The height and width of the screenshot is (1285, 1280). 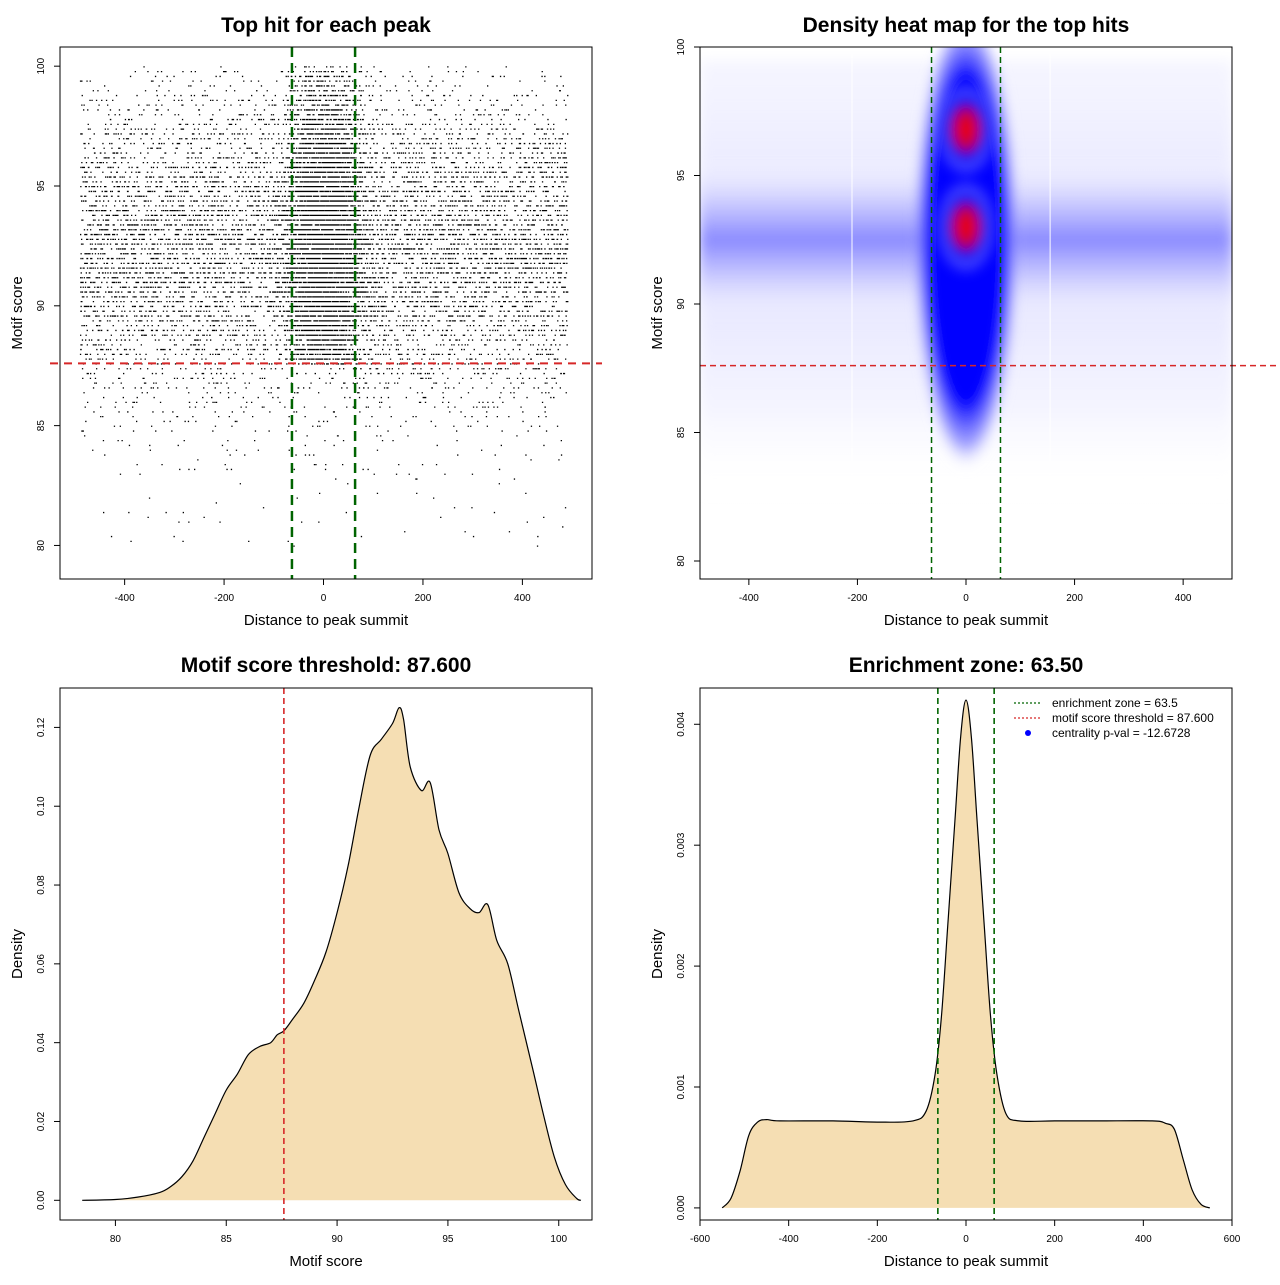 What do you see at coordinates (41, 1200) in the screenshot?
I see `y-tick-label: 0.00` at bounding box center [41, 1200].